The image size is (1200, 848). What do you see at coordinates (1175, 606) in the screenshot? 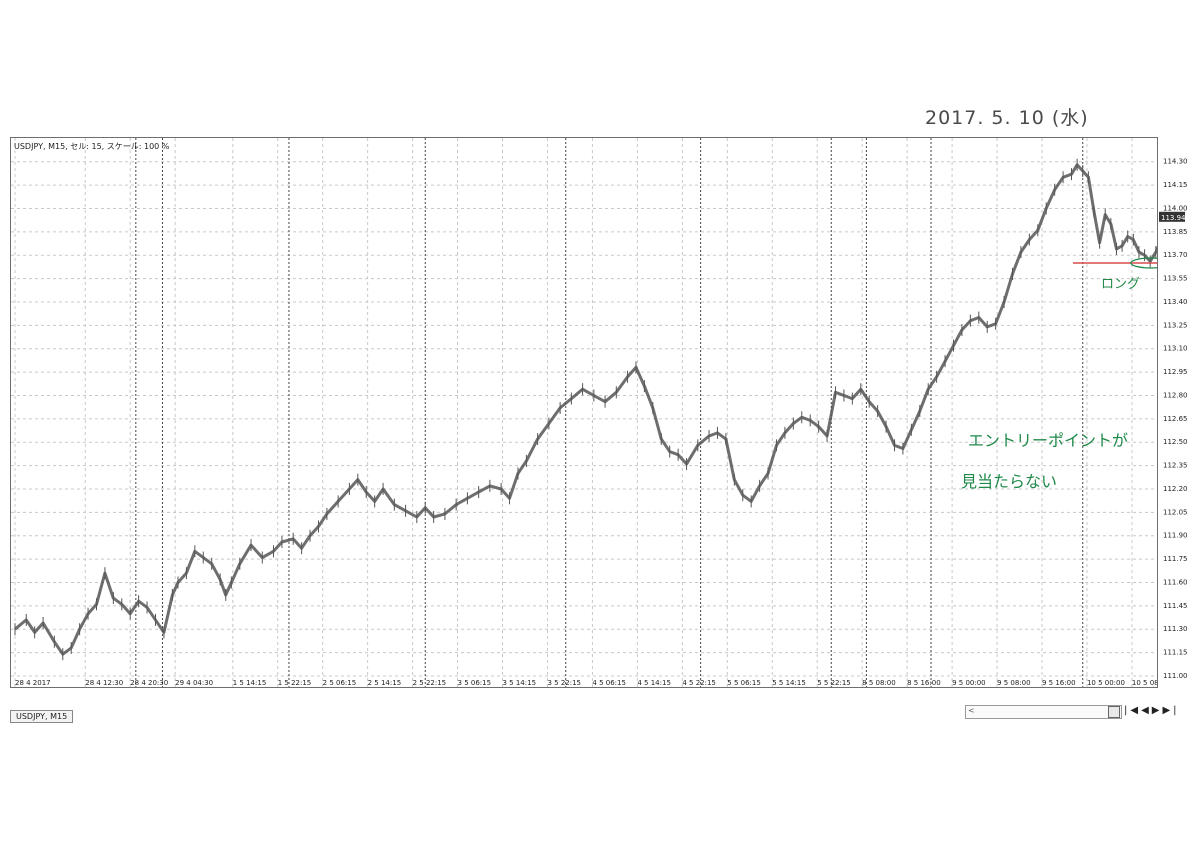
I see `y-tick-label: 111.45` at bounding box center [1175, 606].